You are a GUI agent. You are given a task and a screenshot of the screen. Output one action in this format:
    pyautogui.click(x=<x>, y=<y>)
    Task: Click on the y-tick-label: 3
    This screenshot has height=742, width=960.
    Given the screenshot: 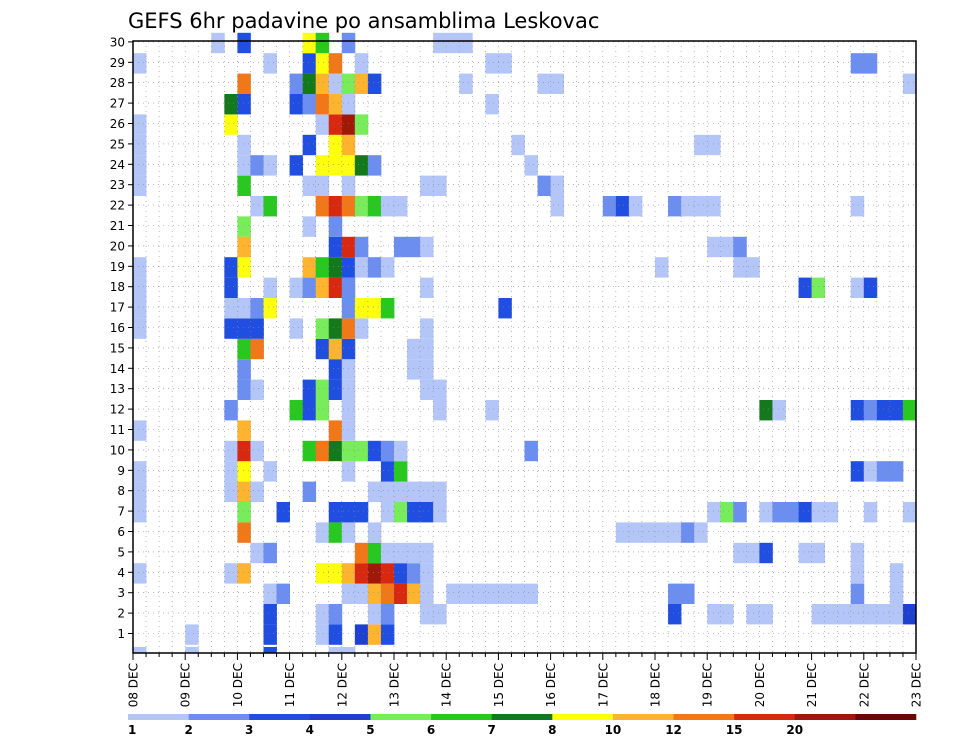 What is the action you would take?
    pyautogui.click(x=121, y=593)
    